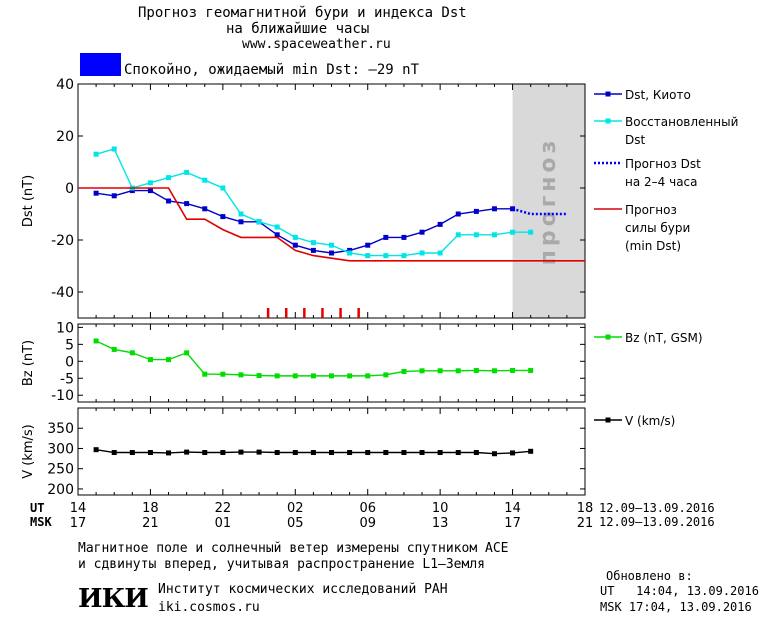 Image resolution: width=760 pixels, height=620 pixels. I want to click on dst-ylabel: Dst (nT), so click(28, 201).